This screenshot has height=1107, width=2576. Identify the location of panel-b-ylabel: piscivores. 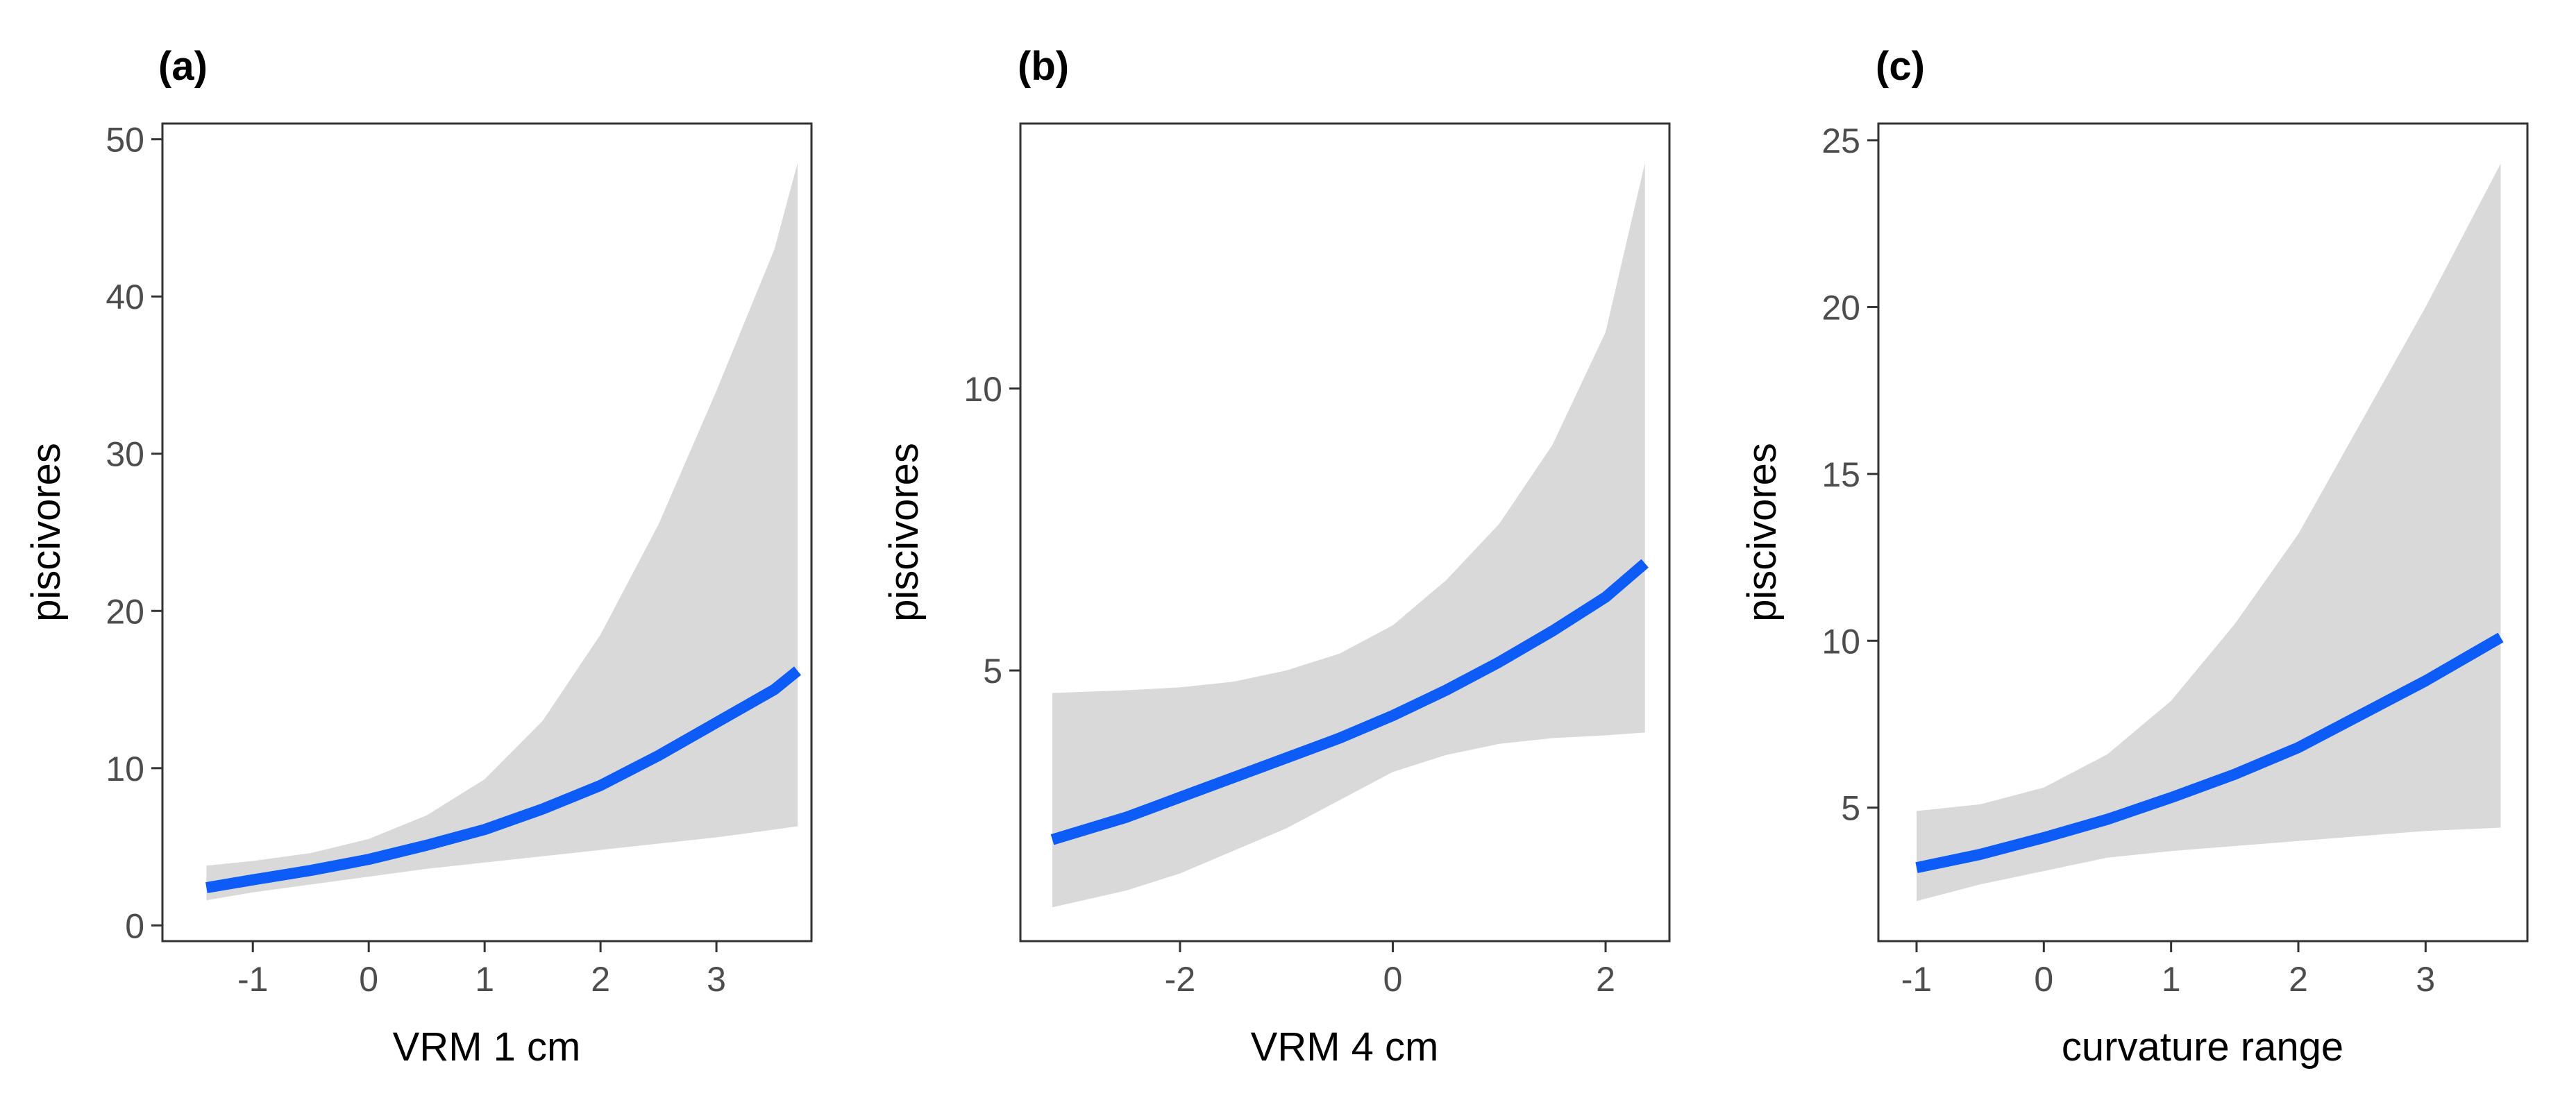
(904, 532).